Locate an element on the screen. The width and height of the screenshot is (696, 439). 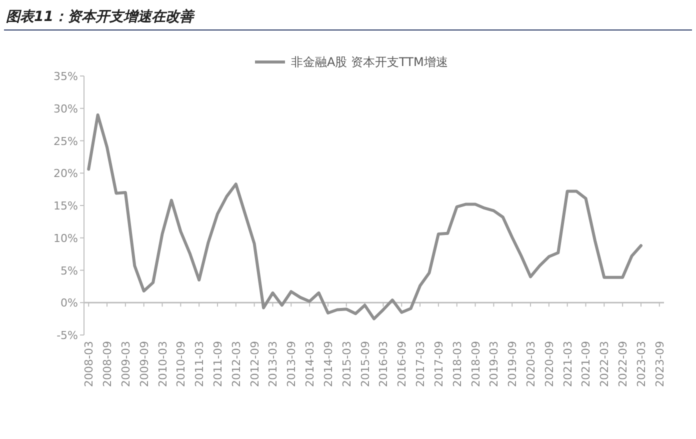
x-tick-label: 2012-03 is located at coordinates (236, 364).